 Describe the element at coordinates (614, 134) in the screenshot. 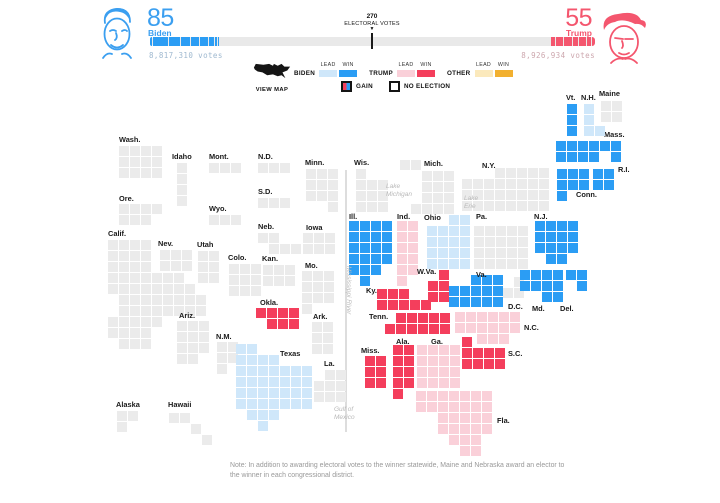

I see `state-label-mass: Mass.` at that location.